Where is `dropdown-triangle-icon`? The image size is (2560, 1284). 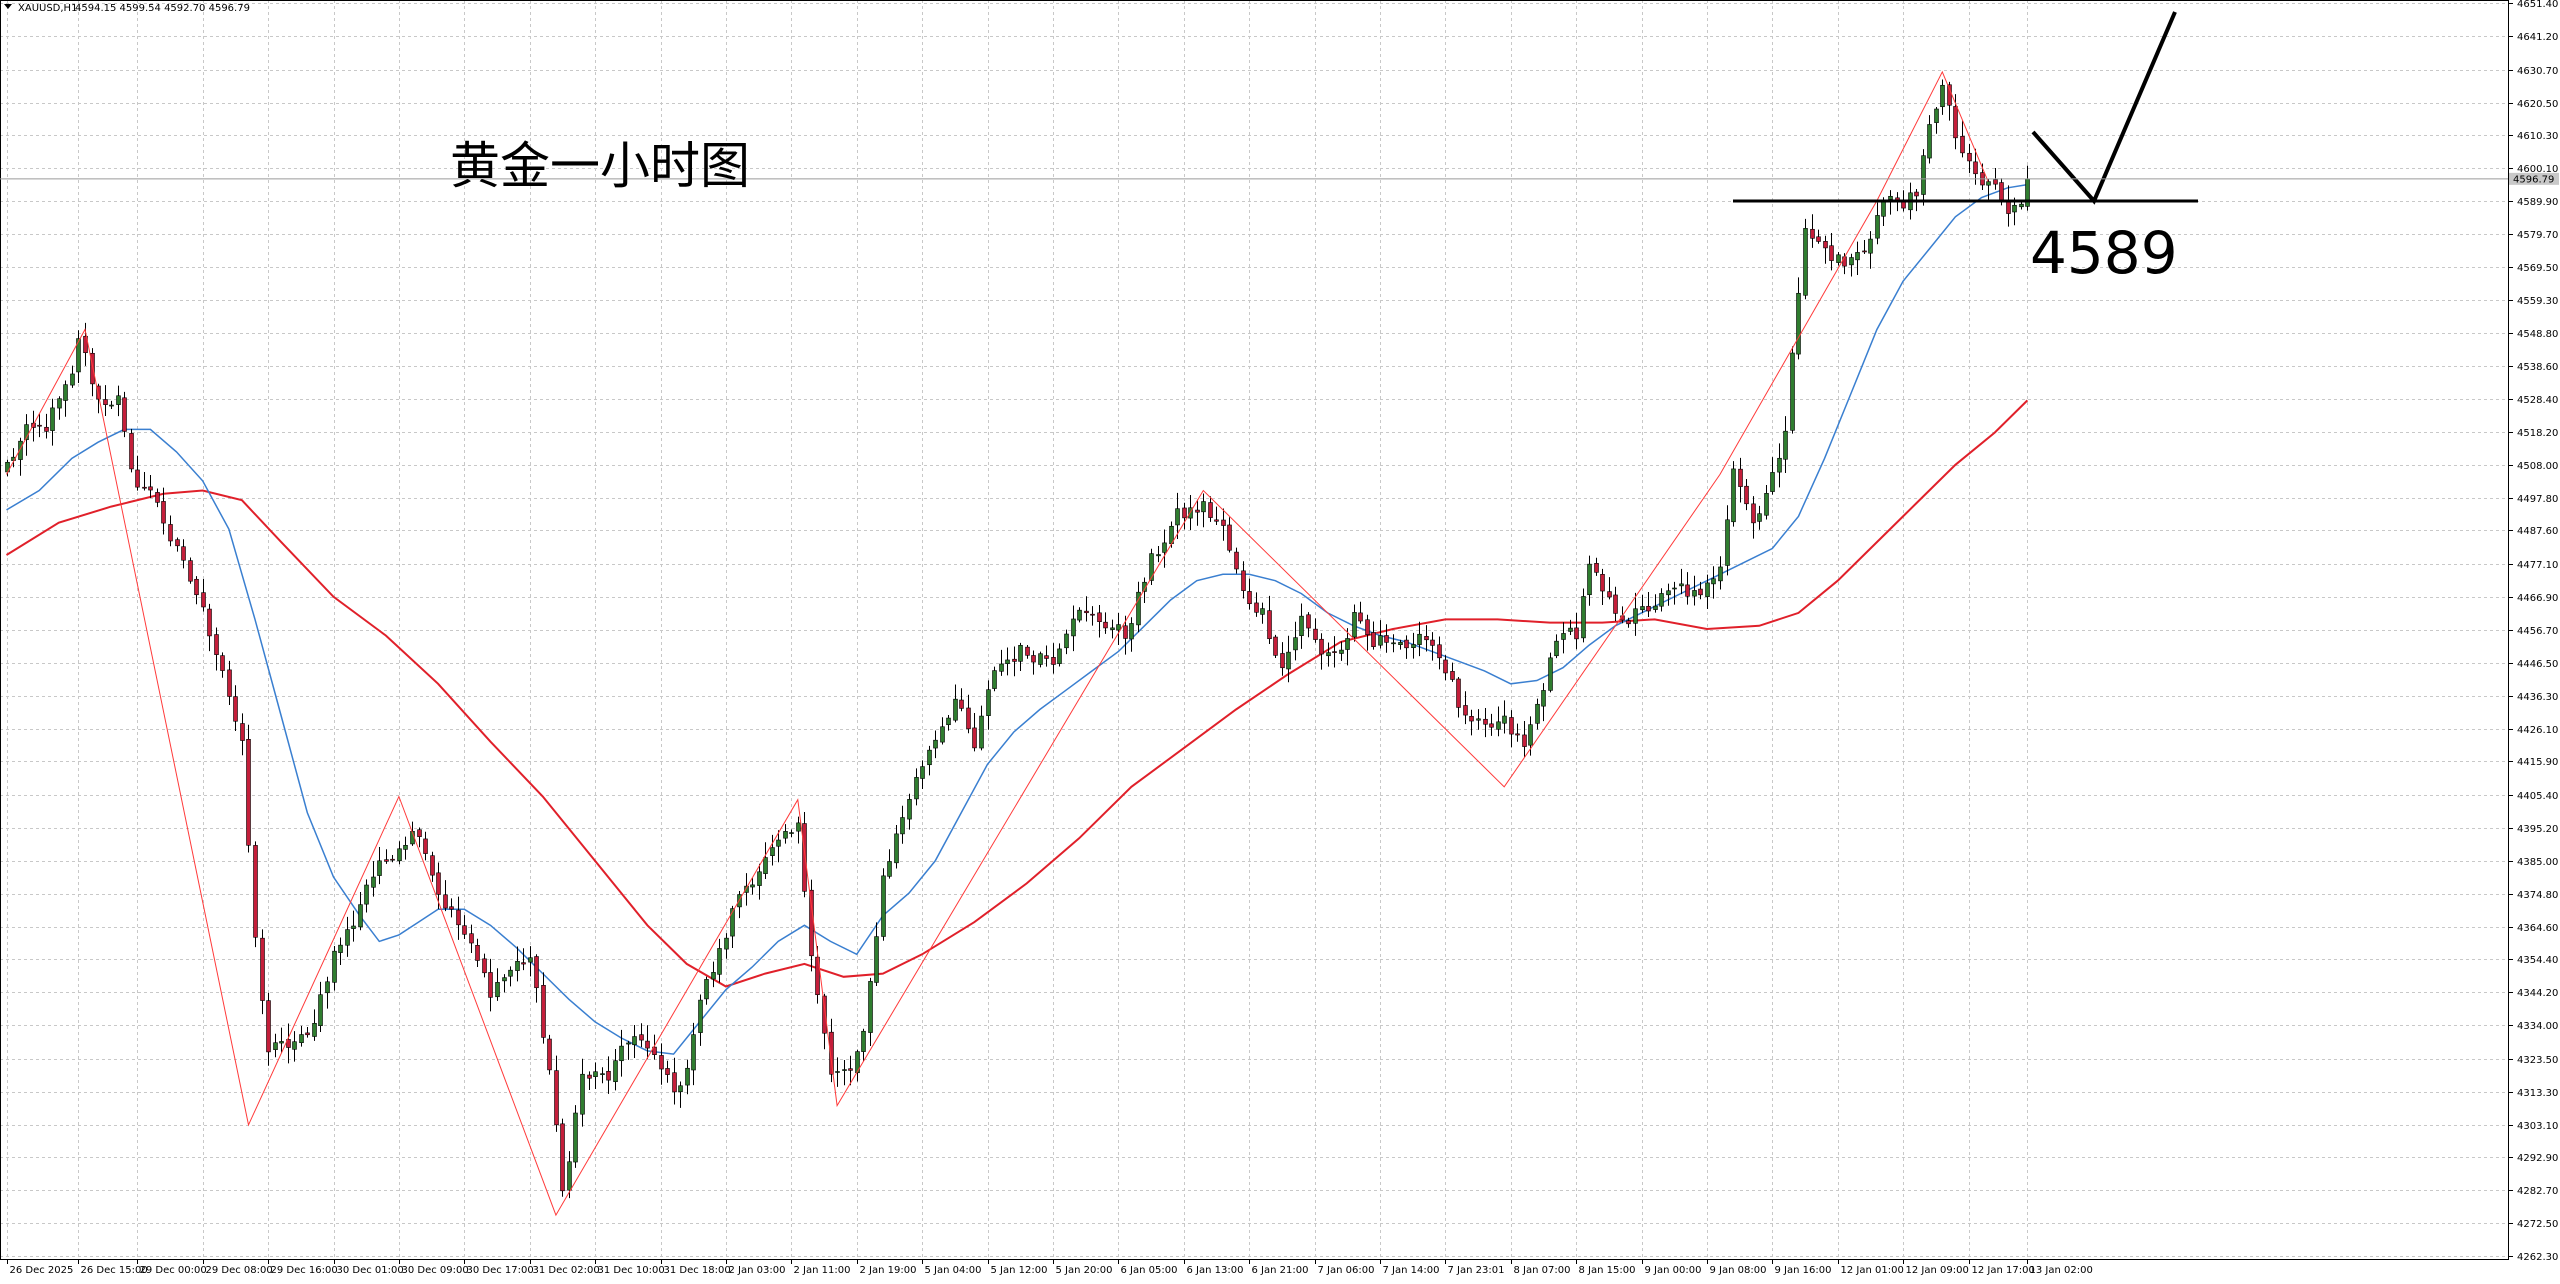 dropdown-triangle-icon is located at coordinates (8, 6).